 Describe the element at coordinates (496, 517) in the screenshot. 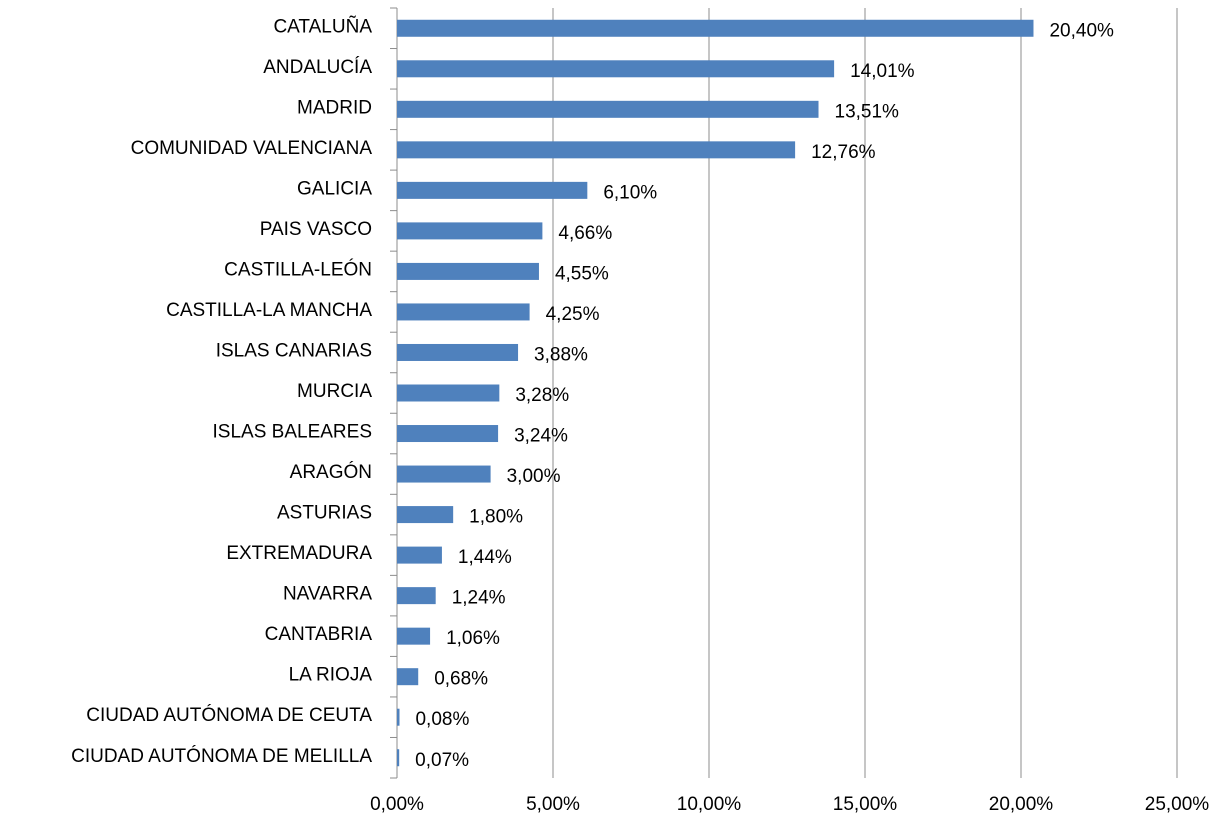

I see `data-label: 1,80%` at that location.